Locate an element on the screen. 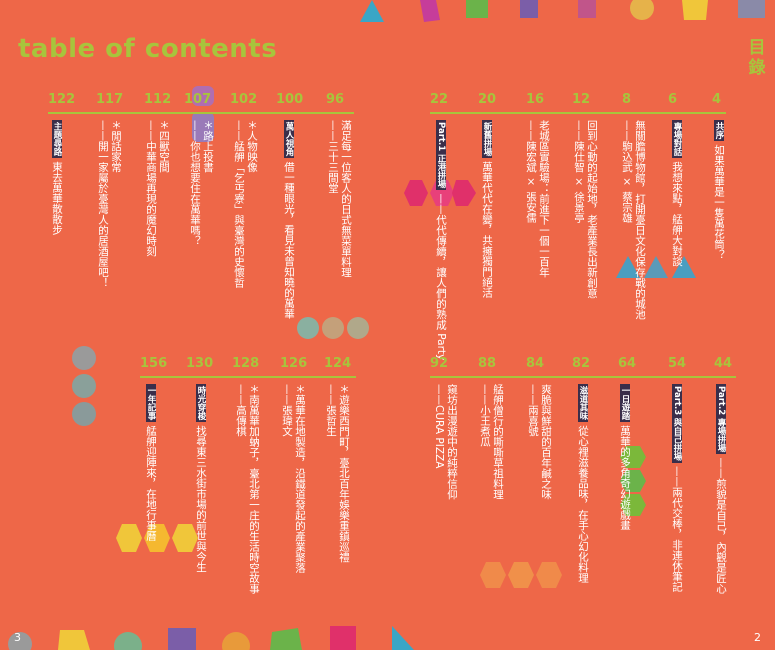  toc-entry: Part.3 與自己拼場 ——兩代交棒，非連休筆記 is located at coordinates (676, 488).